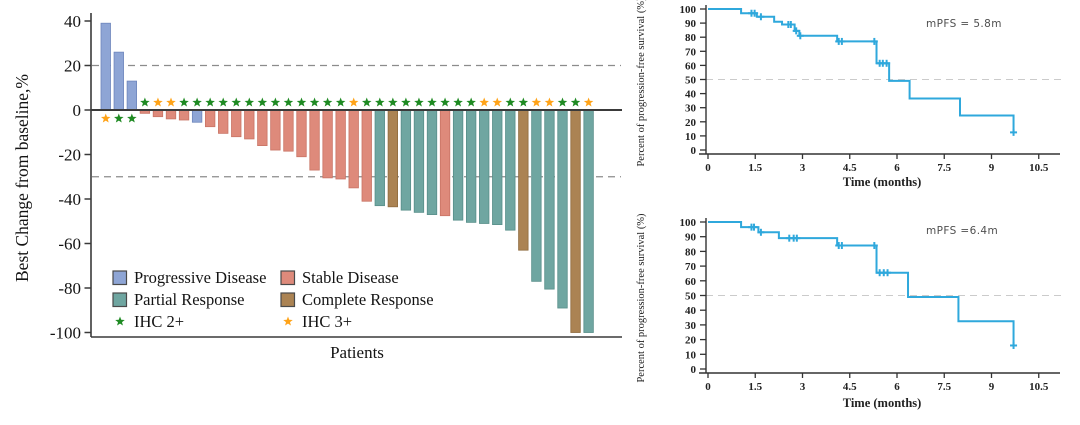  I want to click on waterfall-y-axis-title: Best Change from baseline,%, so click(22, 178).